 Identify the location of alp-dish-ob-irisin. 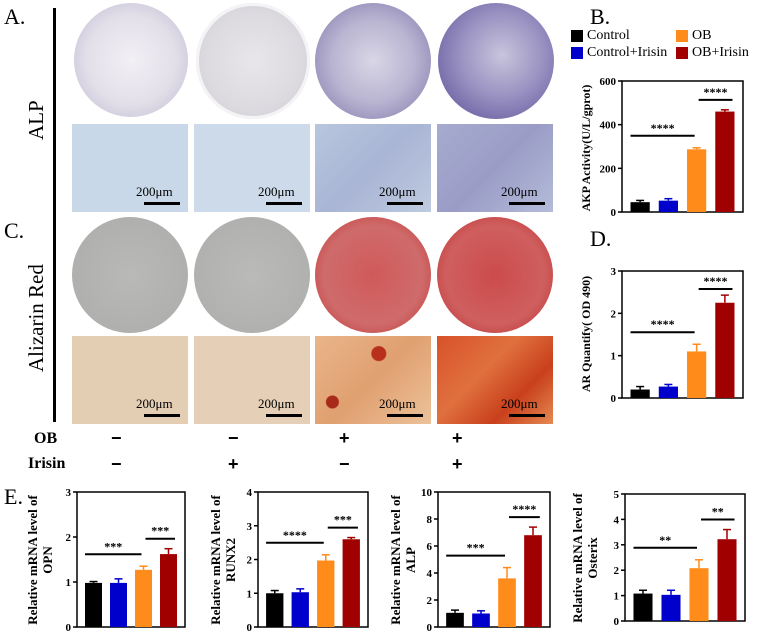
(496, 61).